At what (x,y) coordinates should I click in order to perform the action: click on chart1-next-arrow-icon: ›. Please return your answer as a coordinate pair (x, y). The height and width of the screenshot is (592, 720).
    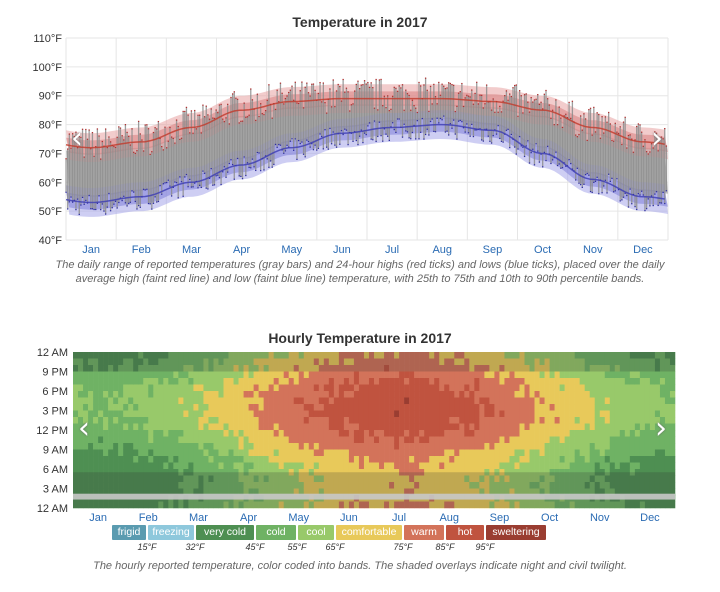
    Looking at the image, I should click on (657, 138).